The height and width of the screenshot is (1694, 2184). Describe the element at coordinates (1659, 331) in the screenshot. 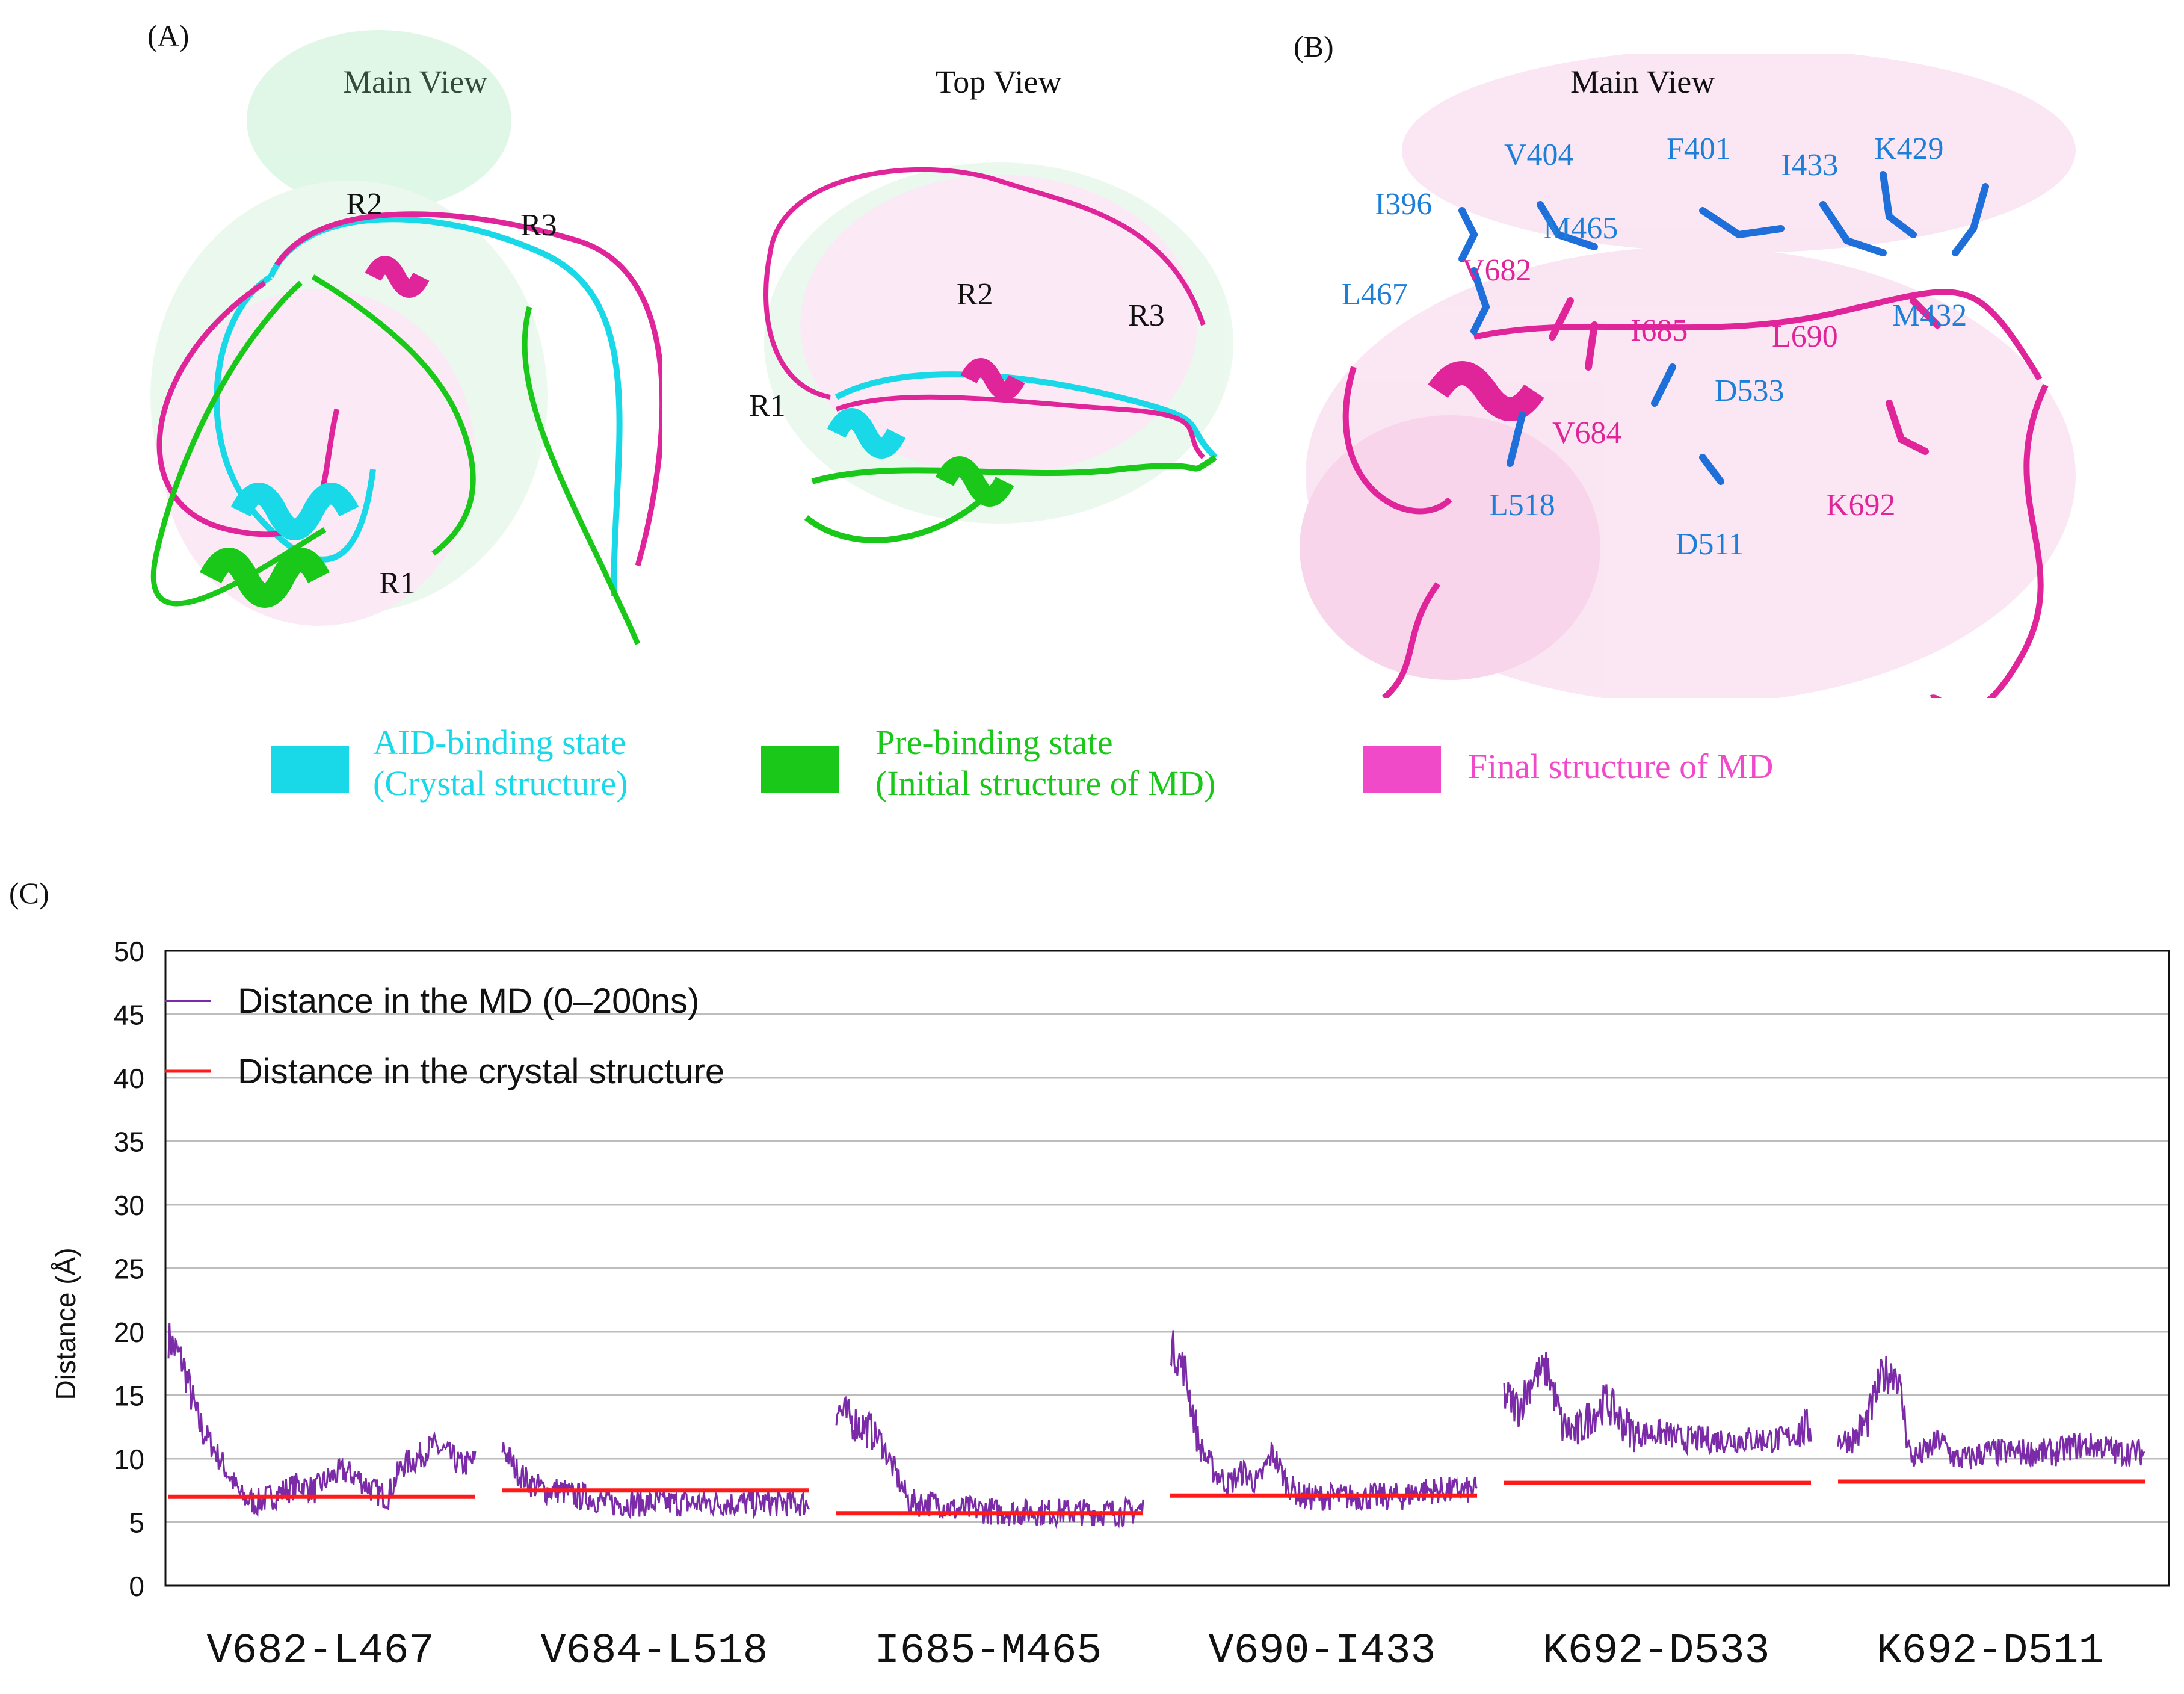

I see `residue-i685: I685` at that location.